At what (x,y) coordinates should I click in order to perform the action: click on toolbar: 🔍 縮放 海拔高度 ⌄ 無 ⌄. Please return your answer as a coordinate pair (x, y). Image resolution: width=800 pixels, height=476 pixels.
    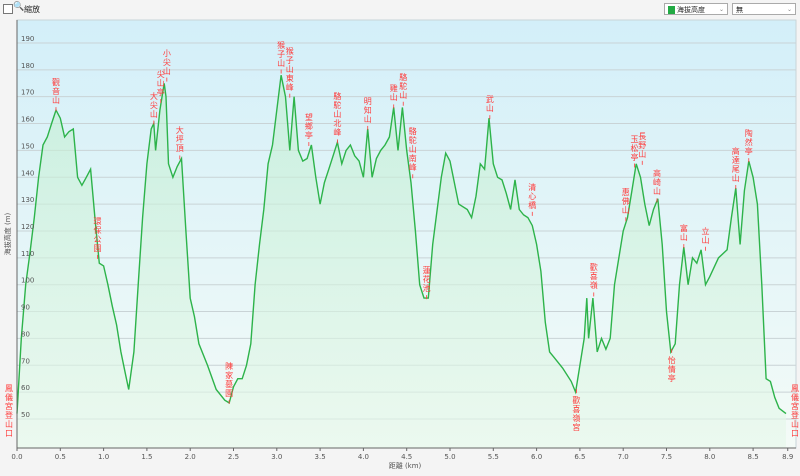
    Looking at the image, I should click on (400, 9).